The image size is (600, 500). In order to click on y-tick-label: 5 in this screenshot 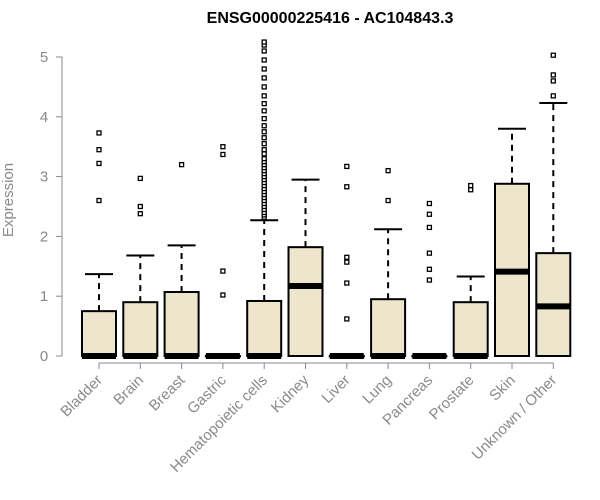, I will do `click(44, 57)`.